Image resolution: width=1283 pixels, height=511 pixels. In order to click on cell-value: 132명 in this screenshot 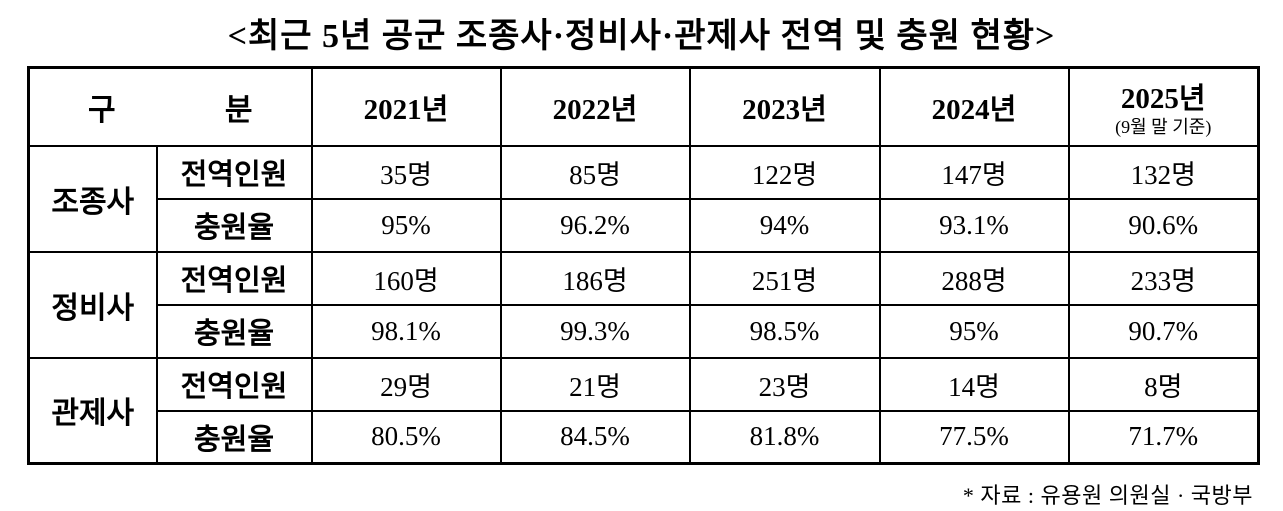, I will do `click(1163, 172)`.